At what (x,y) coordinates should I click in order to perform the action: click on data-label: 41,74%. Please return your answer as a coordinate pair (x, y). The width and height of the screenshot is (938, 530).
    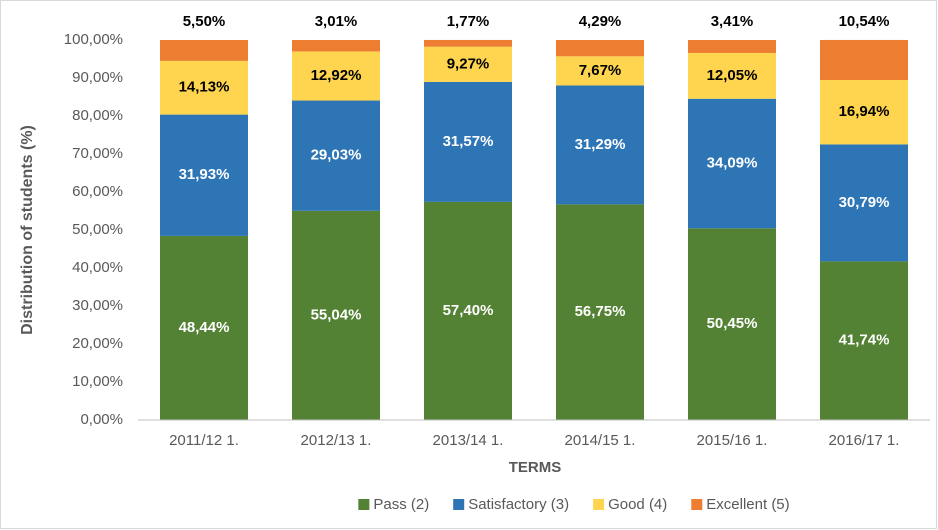
    Looking at the image, I should click on (864, 340).